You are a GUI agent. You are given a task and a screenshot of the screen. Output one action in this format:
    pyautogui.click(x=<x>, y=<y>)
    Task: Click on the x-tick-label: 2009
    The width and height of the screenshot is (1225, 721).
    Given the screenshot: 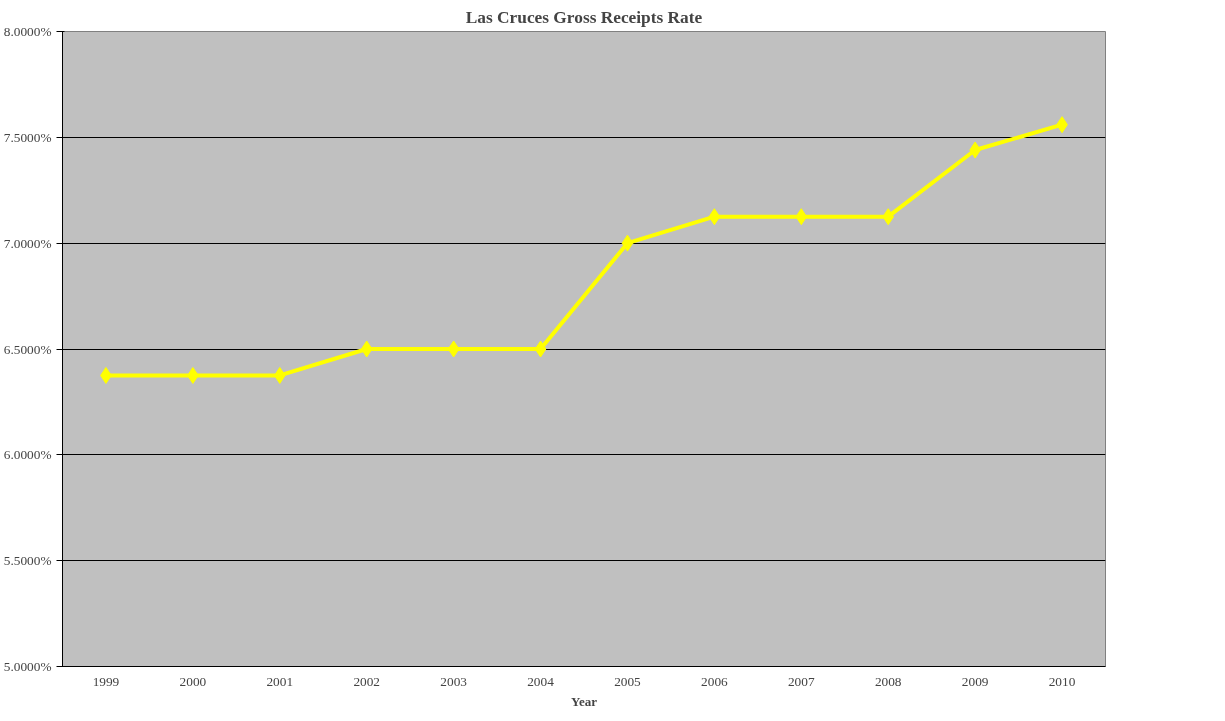 What is the action you would take?
    pyautogui.click(x=975, y=681)
    